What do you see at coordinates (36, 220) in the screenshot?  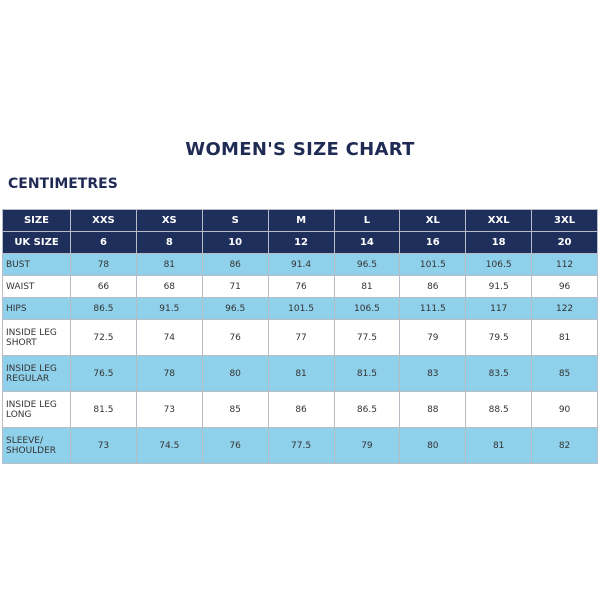 I see `row-label: SIZE` at bounding box center [36, 220].